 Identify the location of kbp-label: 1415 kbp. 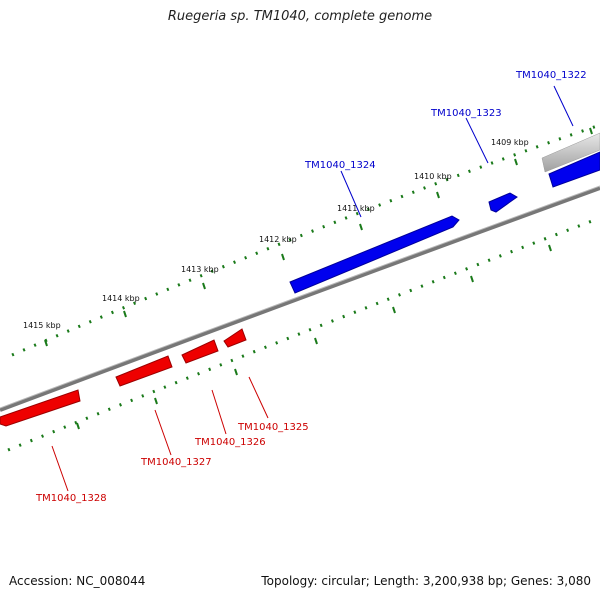
(42, 325).